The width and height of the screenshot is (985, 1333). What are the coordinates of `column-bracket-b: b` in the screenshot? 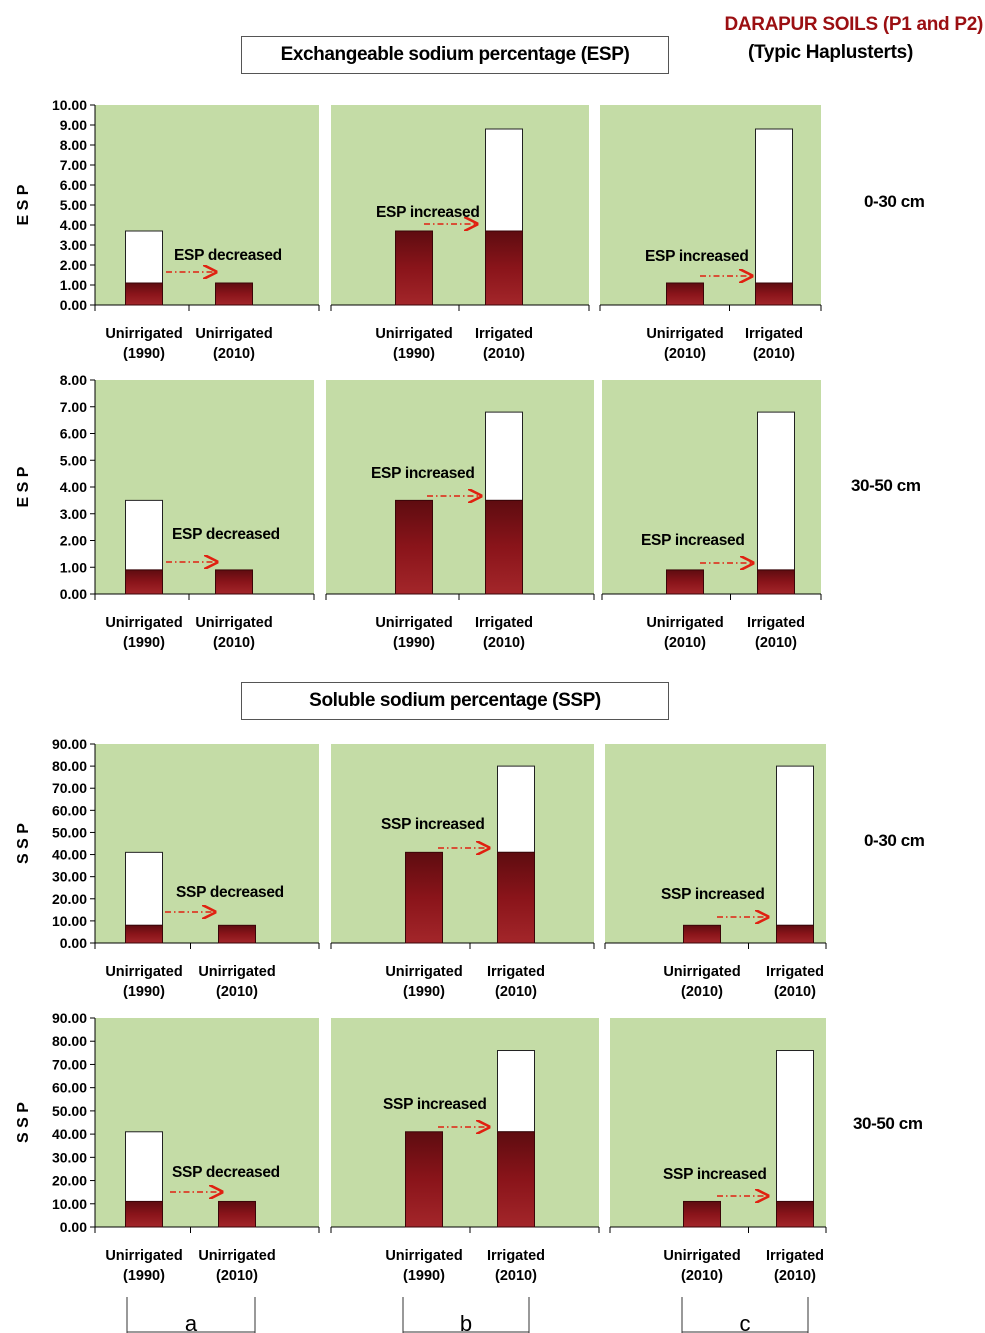 It's located at (466, 1315).